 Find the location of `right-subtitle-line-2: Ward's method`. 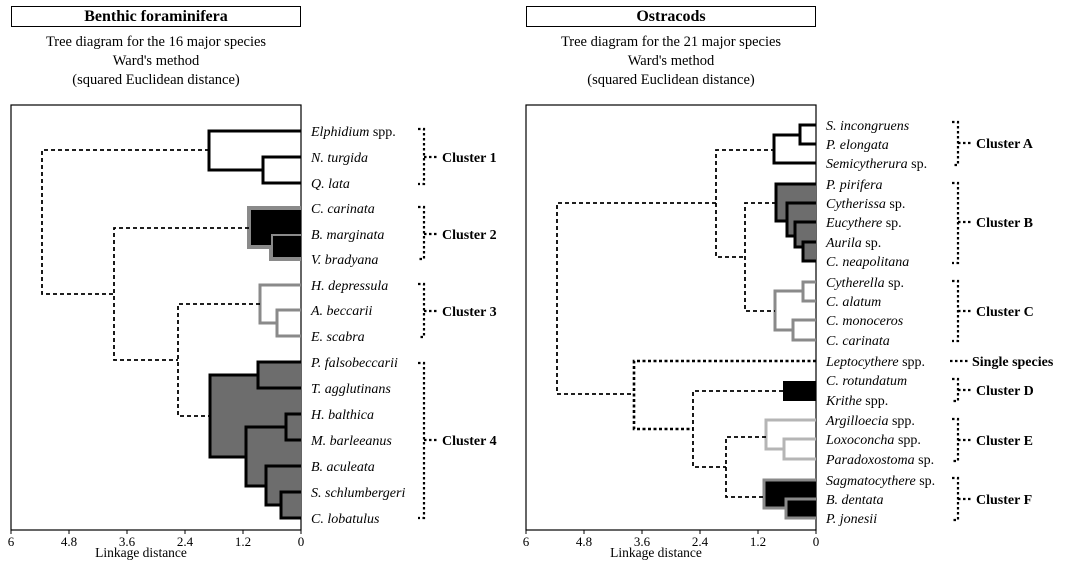

right-subtitle-line-2: Ward's method is located at coordinates (671, 61).